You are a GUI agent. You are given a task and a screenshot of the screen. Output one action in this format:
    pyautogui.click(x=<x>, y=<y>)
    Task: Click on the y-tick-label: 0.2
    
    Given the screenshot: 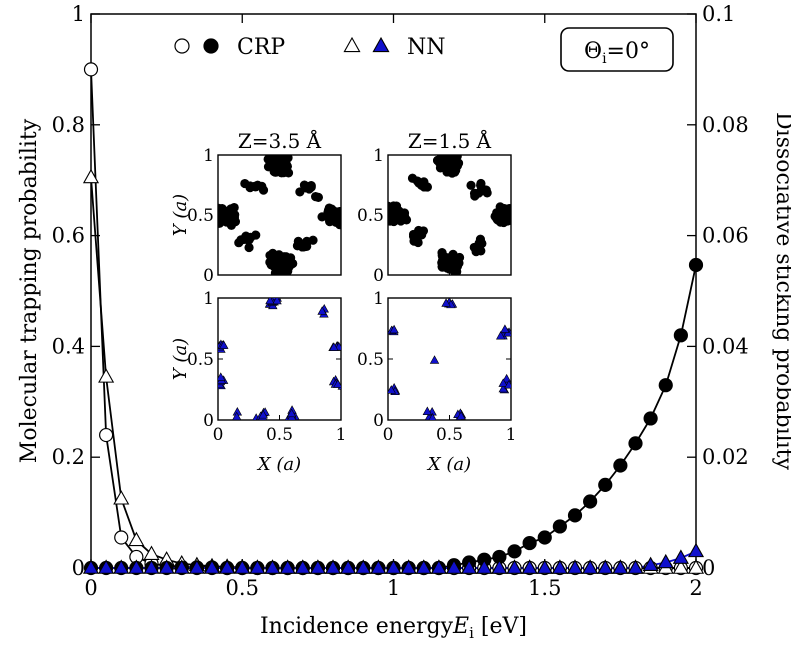 What is the action you would take?
    pyautogui.click(x=68, y=457)
    